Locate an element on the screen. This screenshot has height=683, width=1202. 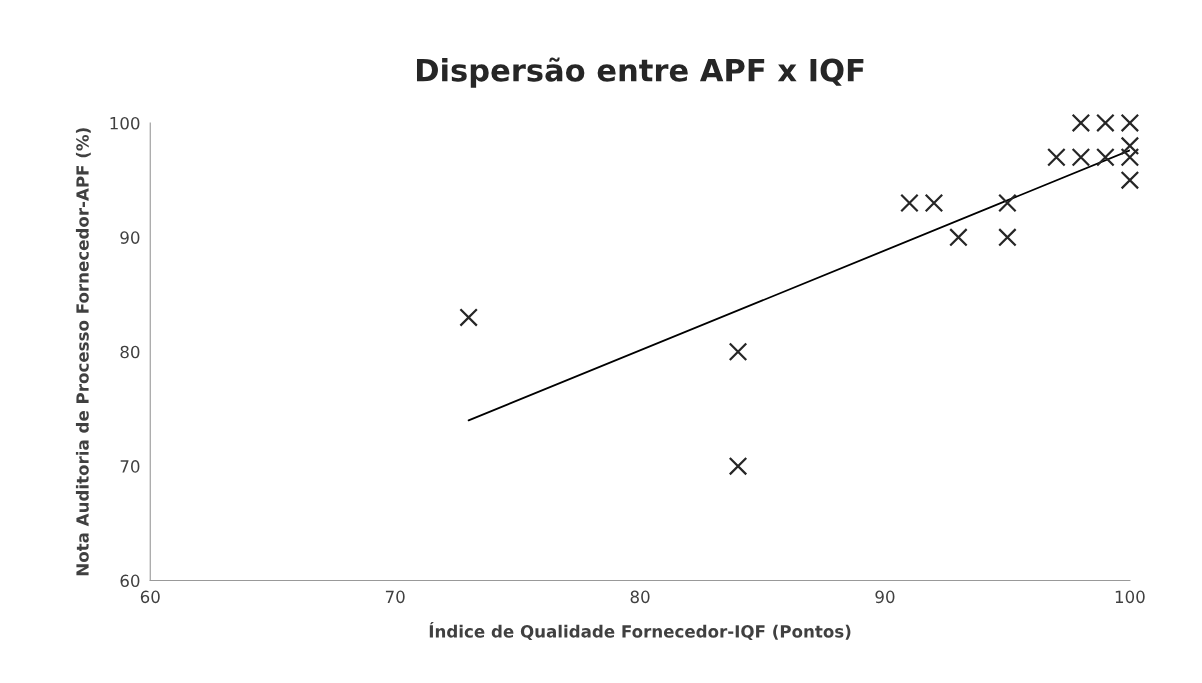
y-axis-title: Nota Auditoria de Processo Fornecedor-APF (%) is located at coordinates (83, 352).